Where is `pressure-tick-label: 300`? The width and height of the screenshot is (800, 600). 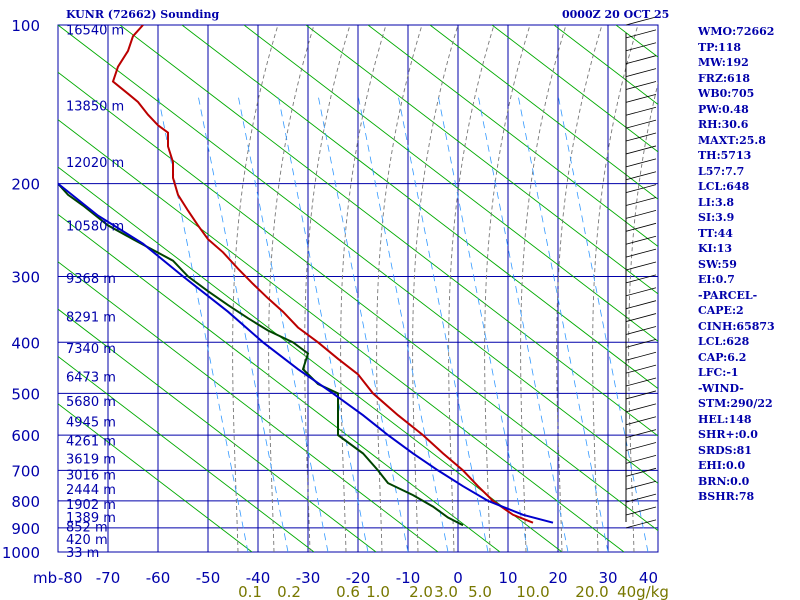 pressure-tick-label: 300 is located at coordinates (25, 277).